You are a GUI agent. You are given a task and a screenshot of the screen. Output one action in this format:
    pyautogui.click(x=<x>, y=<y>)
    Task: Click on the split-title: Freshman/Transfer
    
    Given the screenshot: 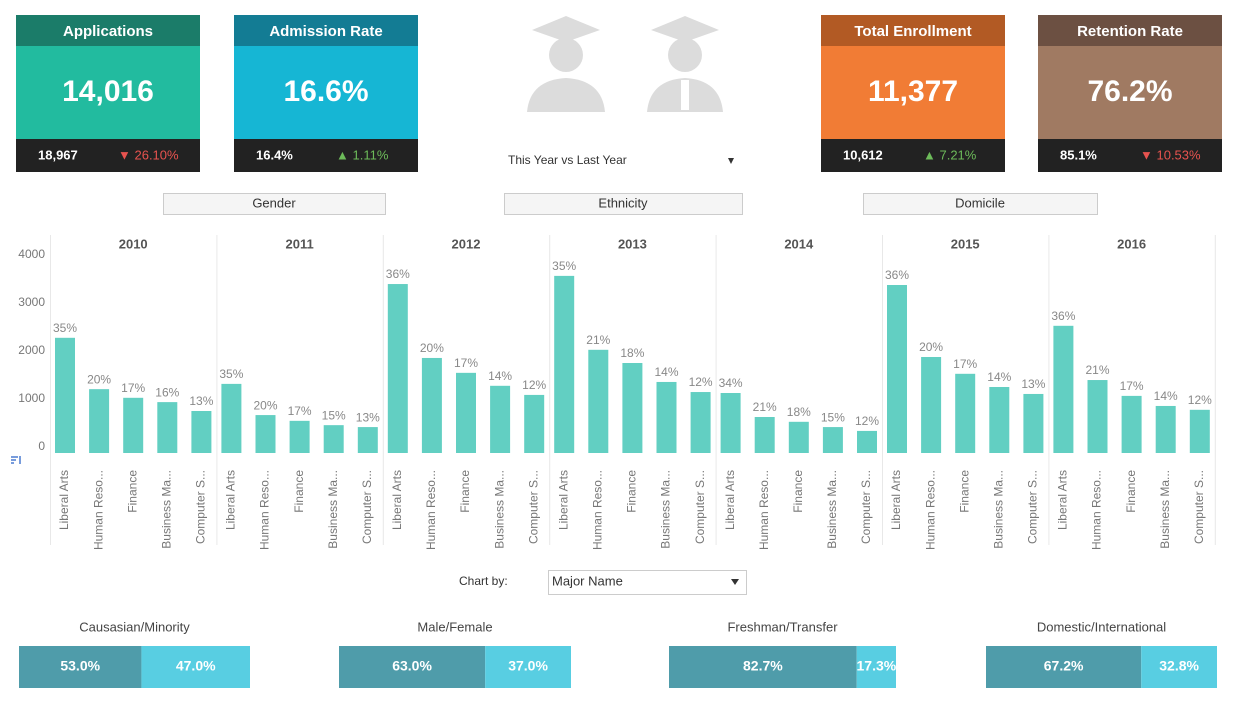 What is the action you would take?
    pyautogui.click(x=782, y=626)
    